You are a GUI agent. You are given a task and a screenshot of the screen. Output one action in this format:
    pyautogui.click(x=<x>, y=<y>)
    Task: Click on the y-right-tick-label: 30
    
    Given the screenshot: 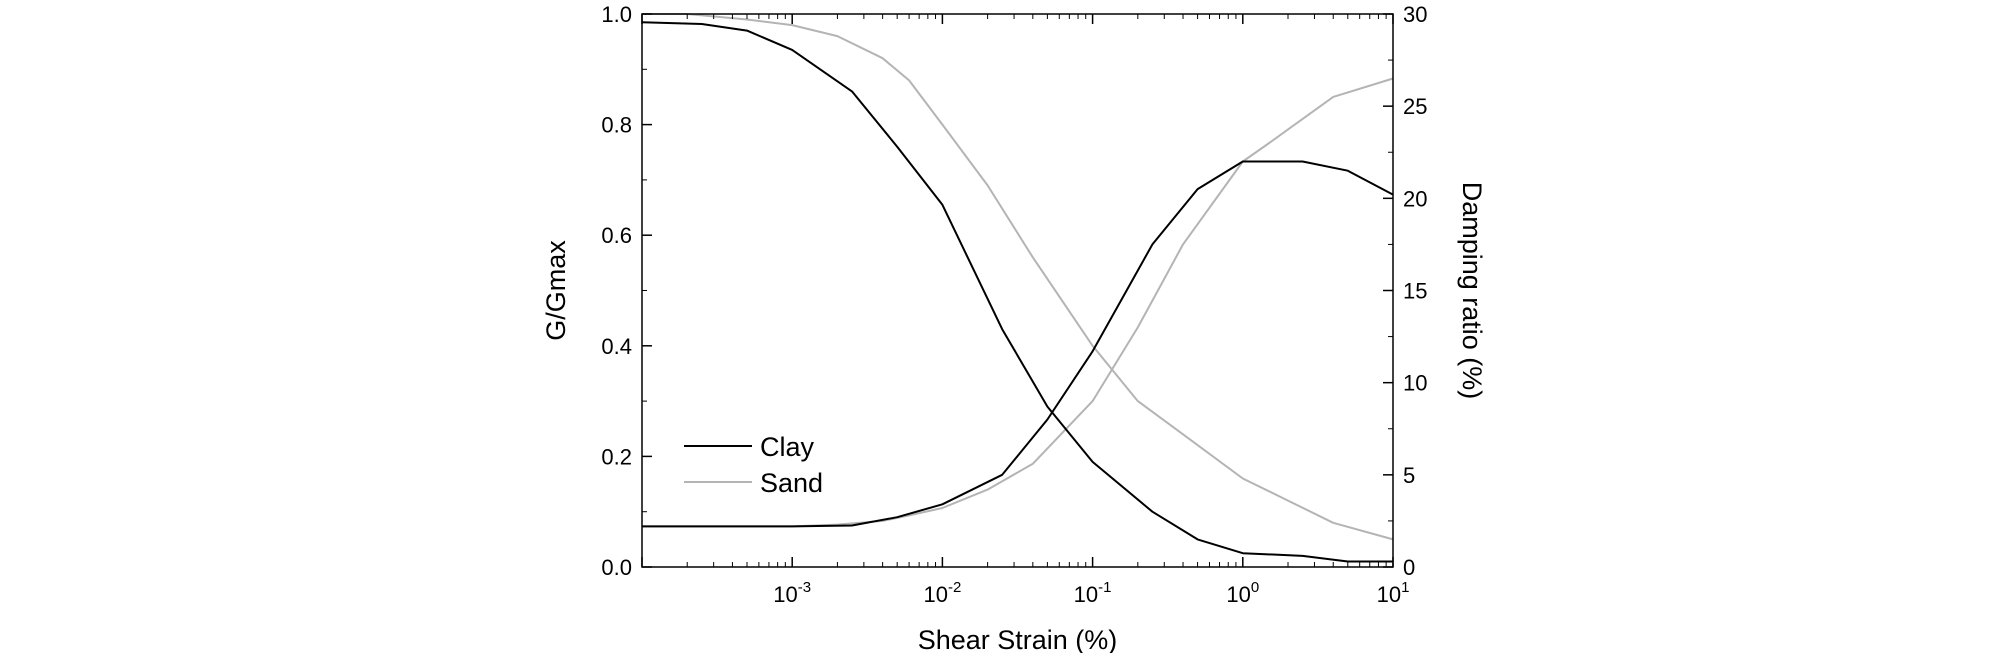 What is the action you would take?
    pyautogui.click(x=1415, y=14)
    